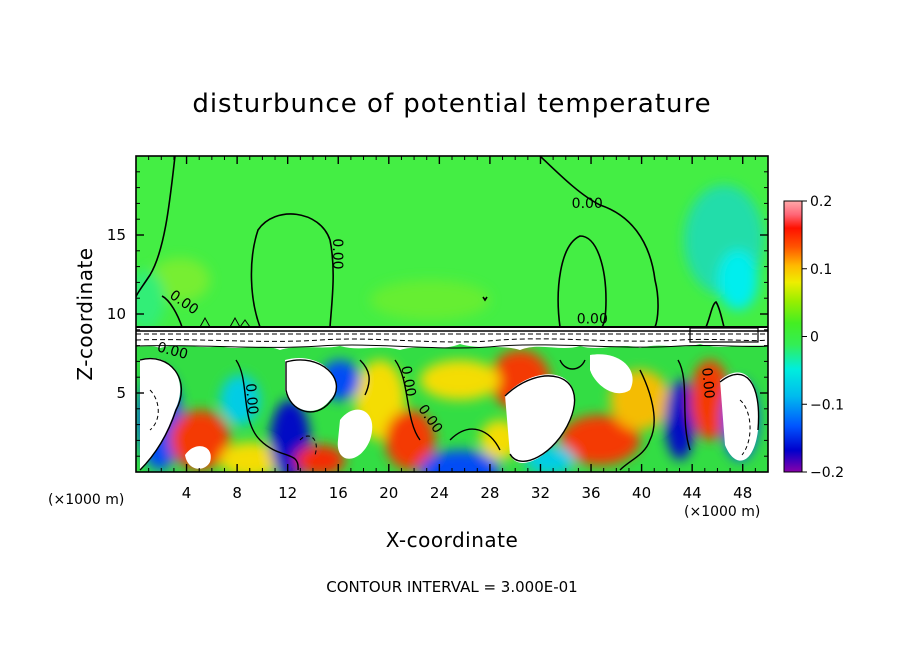 Image resolution: width=904 pixels, height=658 pixels. I want to click on colorbar-tick-label: 0, so click(814, 338).